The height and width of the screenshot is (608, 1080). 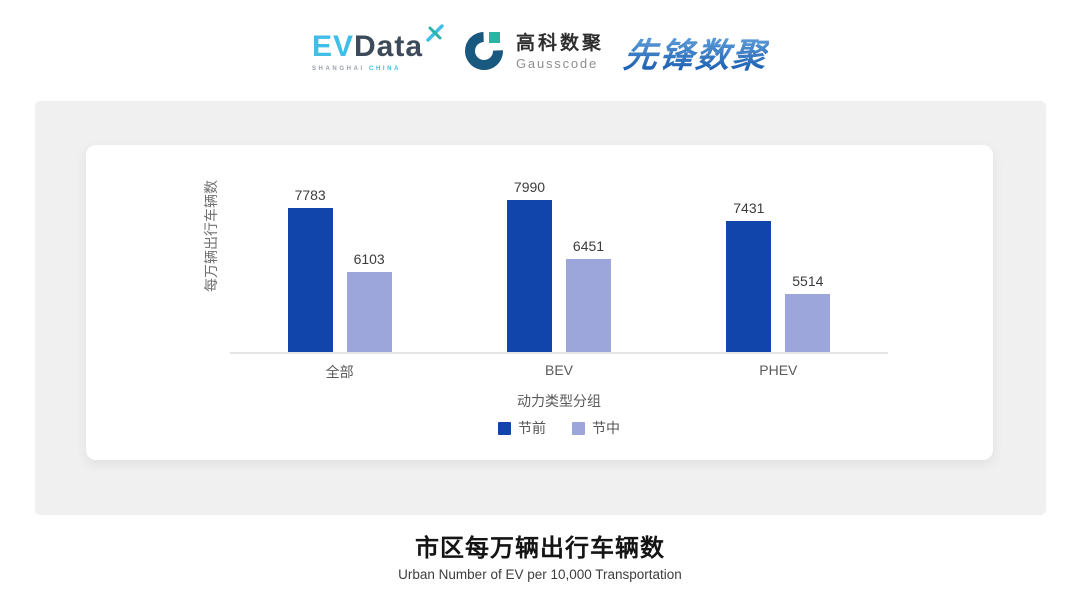 I want to click on bar-wrap: 6451, so click(x=588, y=295).